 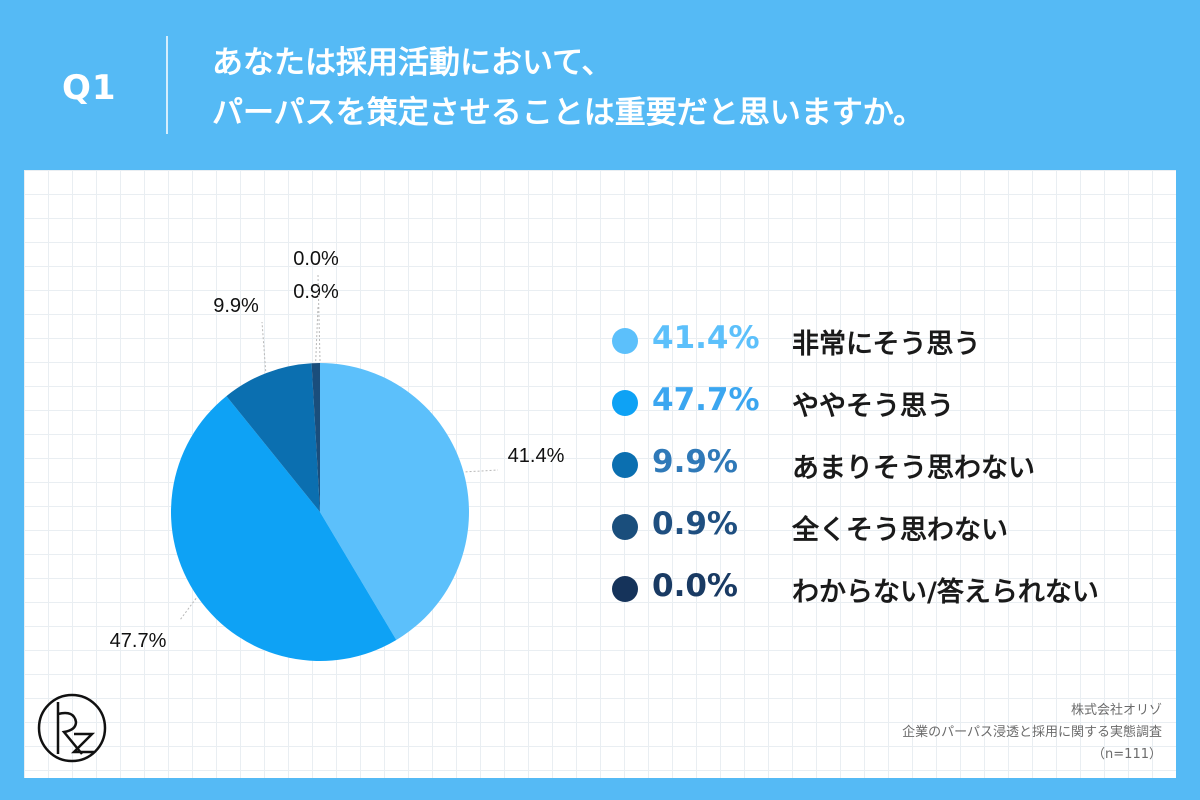 What do you see at coordinates (913, 468) in the screenshot?
I see `legend-label: あまりそう思わない` at bounding box center [913, 468].